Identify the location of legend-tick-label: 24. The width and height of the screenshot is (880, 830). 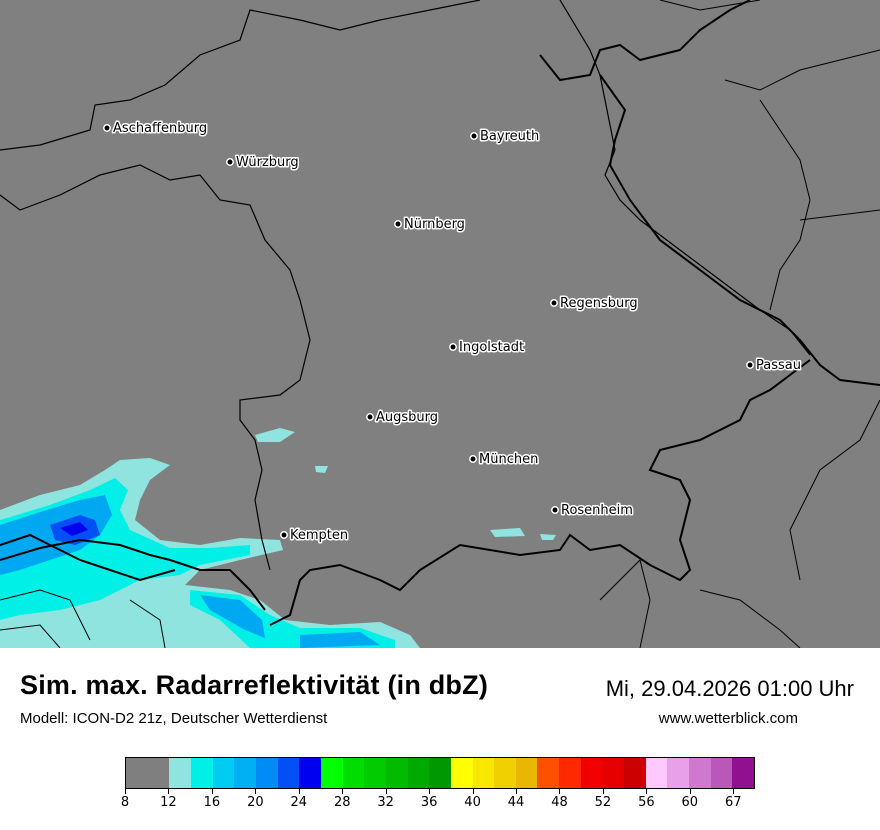
(299, 802).